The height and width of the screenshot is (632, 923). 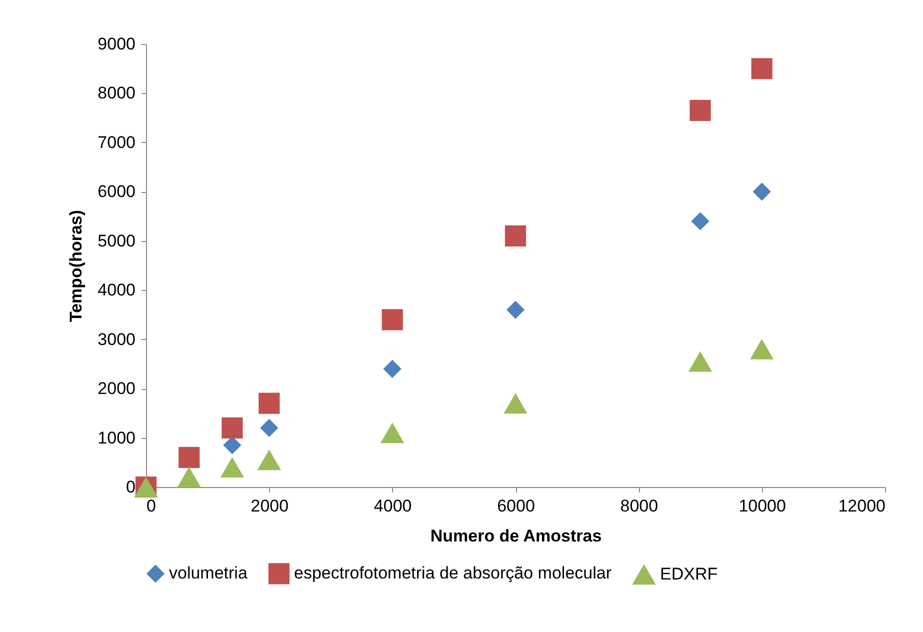 What do you see at coordinates (453, 573) in the screenshot?
I see `legend-label: espectrofotometria de absorção molecular` at bounding box center [453, 573].